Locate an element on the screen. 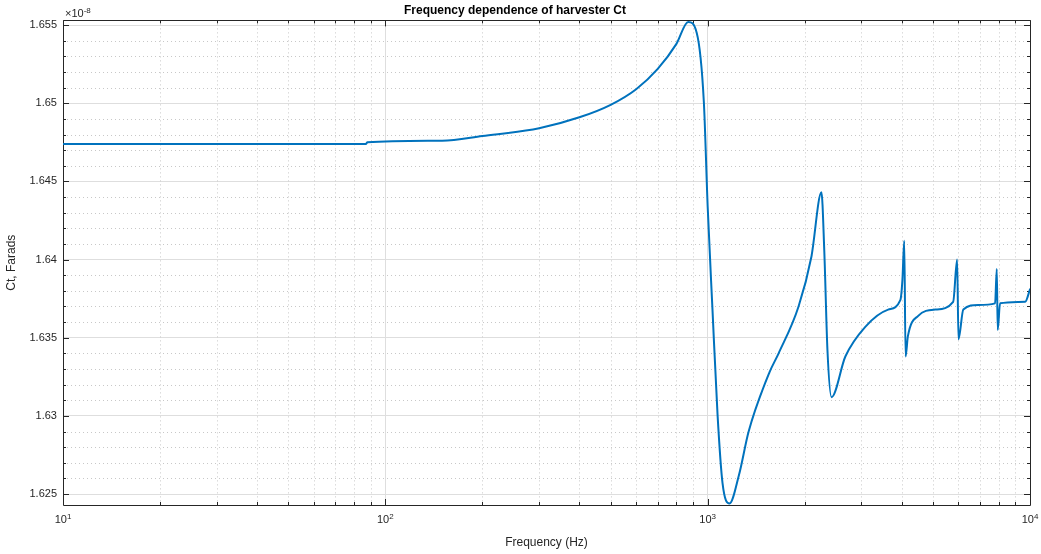 Image resolution: width=1041 pixels, height=554 pixels. y-tick-label: 1.625 is located at coordinates (43, 493).